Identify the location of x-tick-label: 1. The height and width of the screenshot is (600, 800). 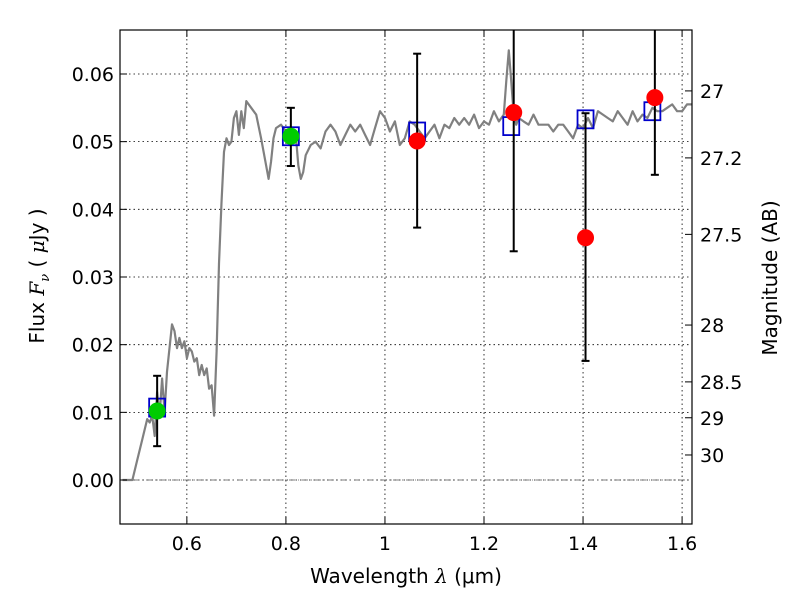
(385, 544).